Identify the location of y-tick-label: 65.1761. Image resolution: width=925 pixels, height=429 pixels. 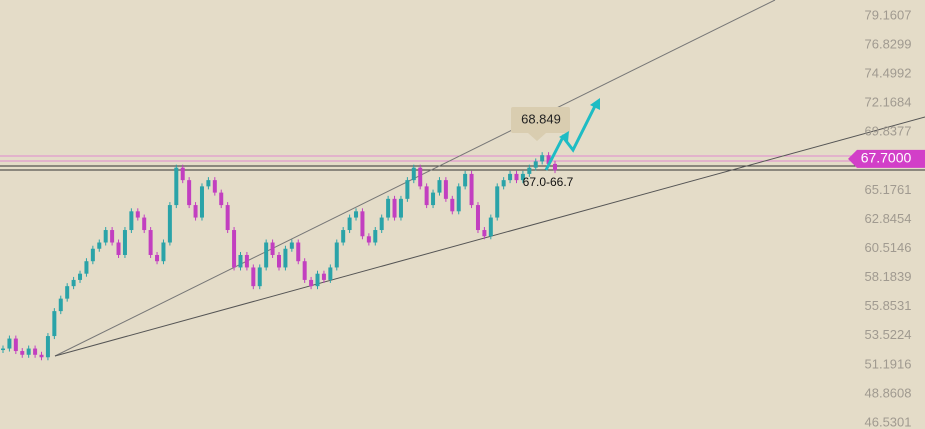
(888, 189).